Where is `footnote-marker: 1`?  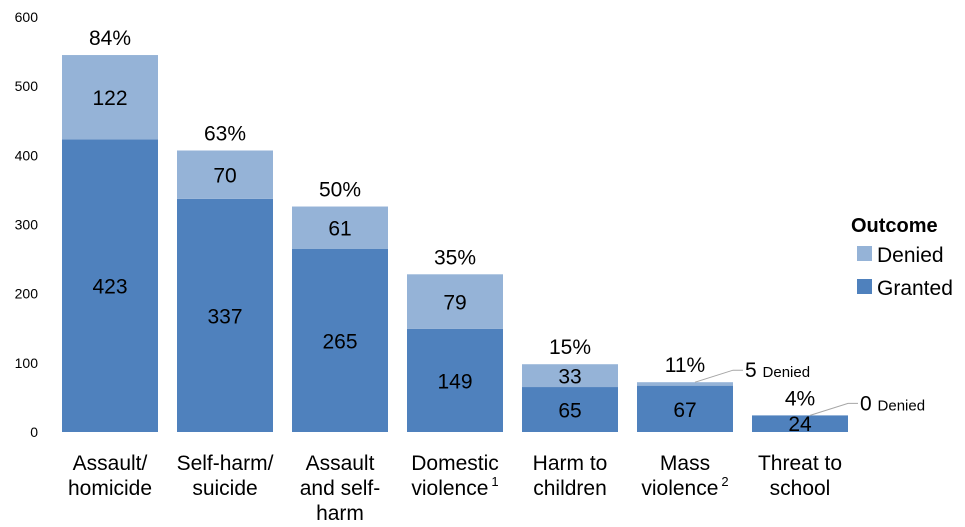 footnote-marker: 1 is located at coordinates (494, 481).